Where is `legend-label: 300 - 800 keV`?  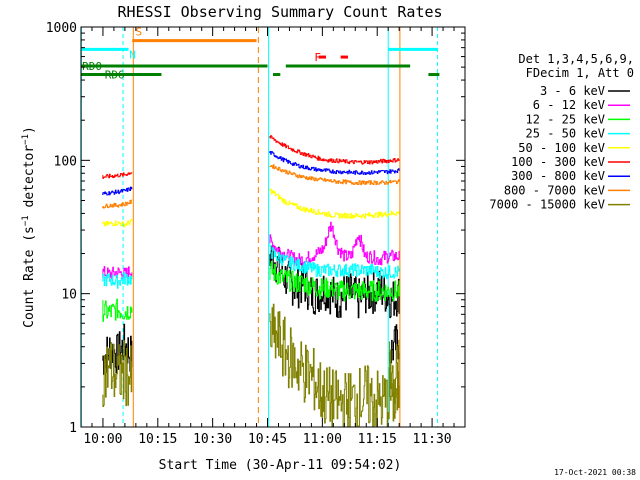
legend-label: 300 - 800 keV is located at coordinates (558, 176).